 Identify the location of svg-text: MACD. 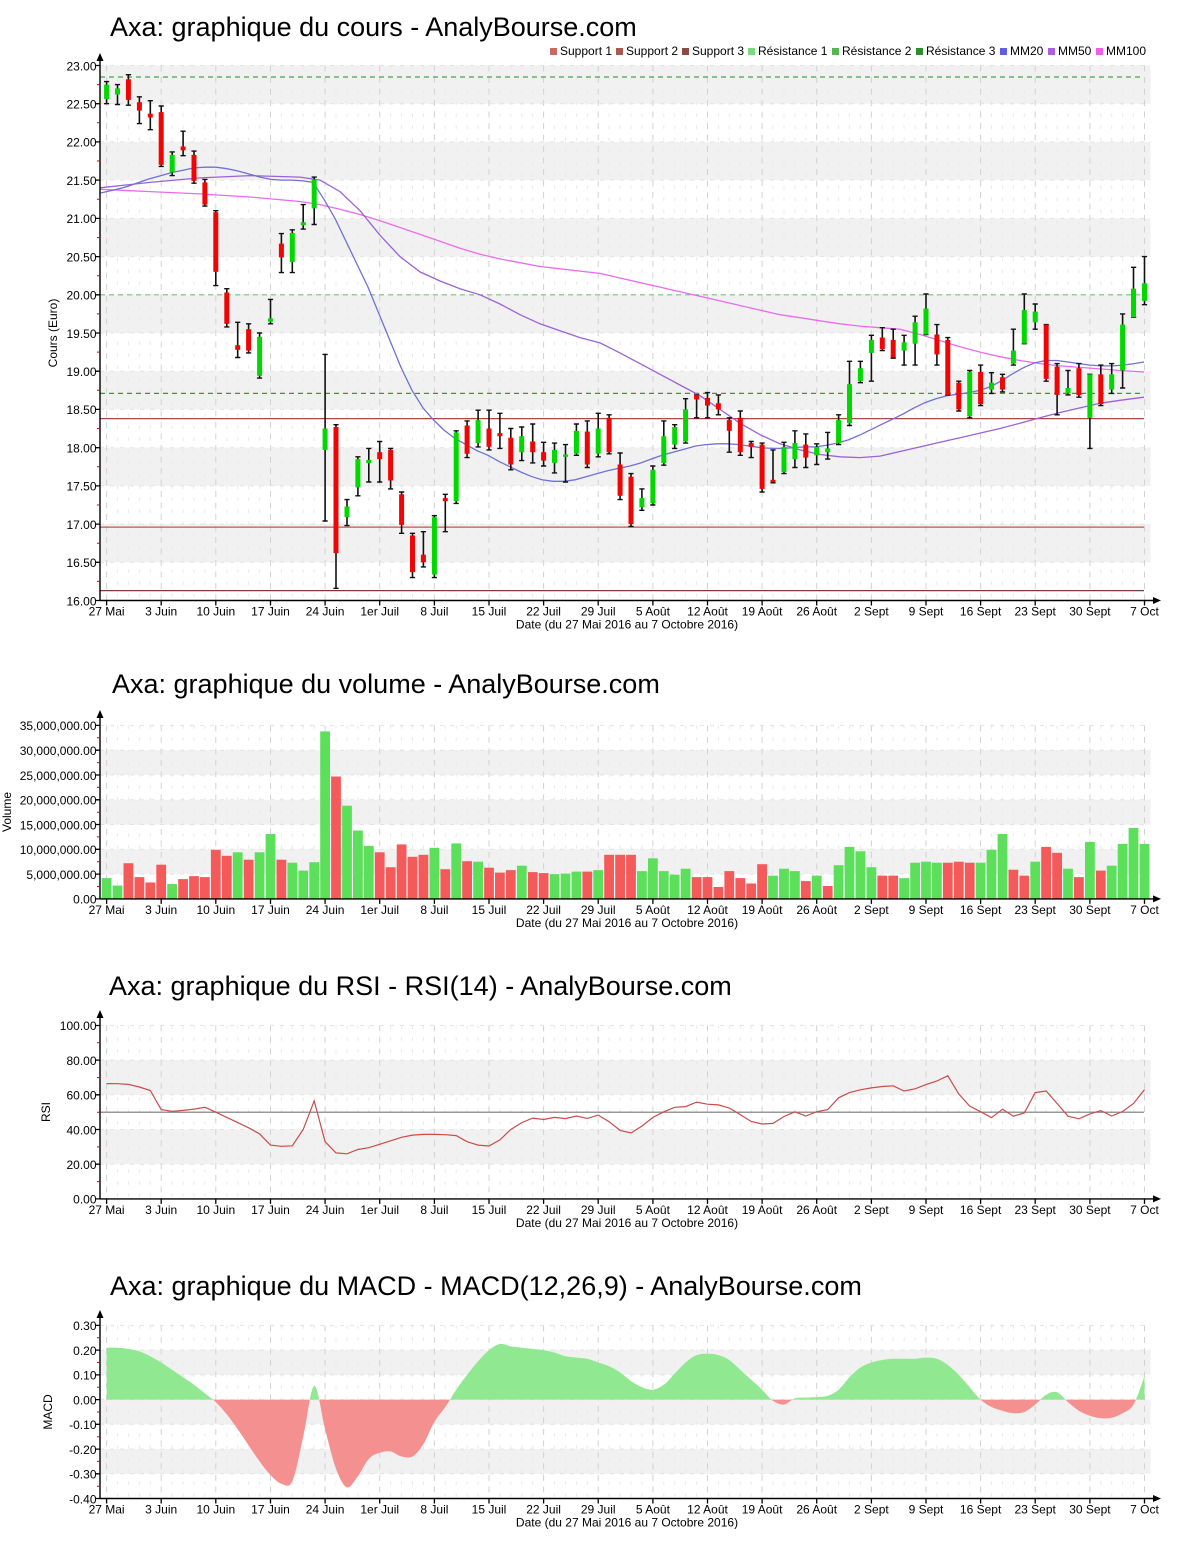
(48, 1412).